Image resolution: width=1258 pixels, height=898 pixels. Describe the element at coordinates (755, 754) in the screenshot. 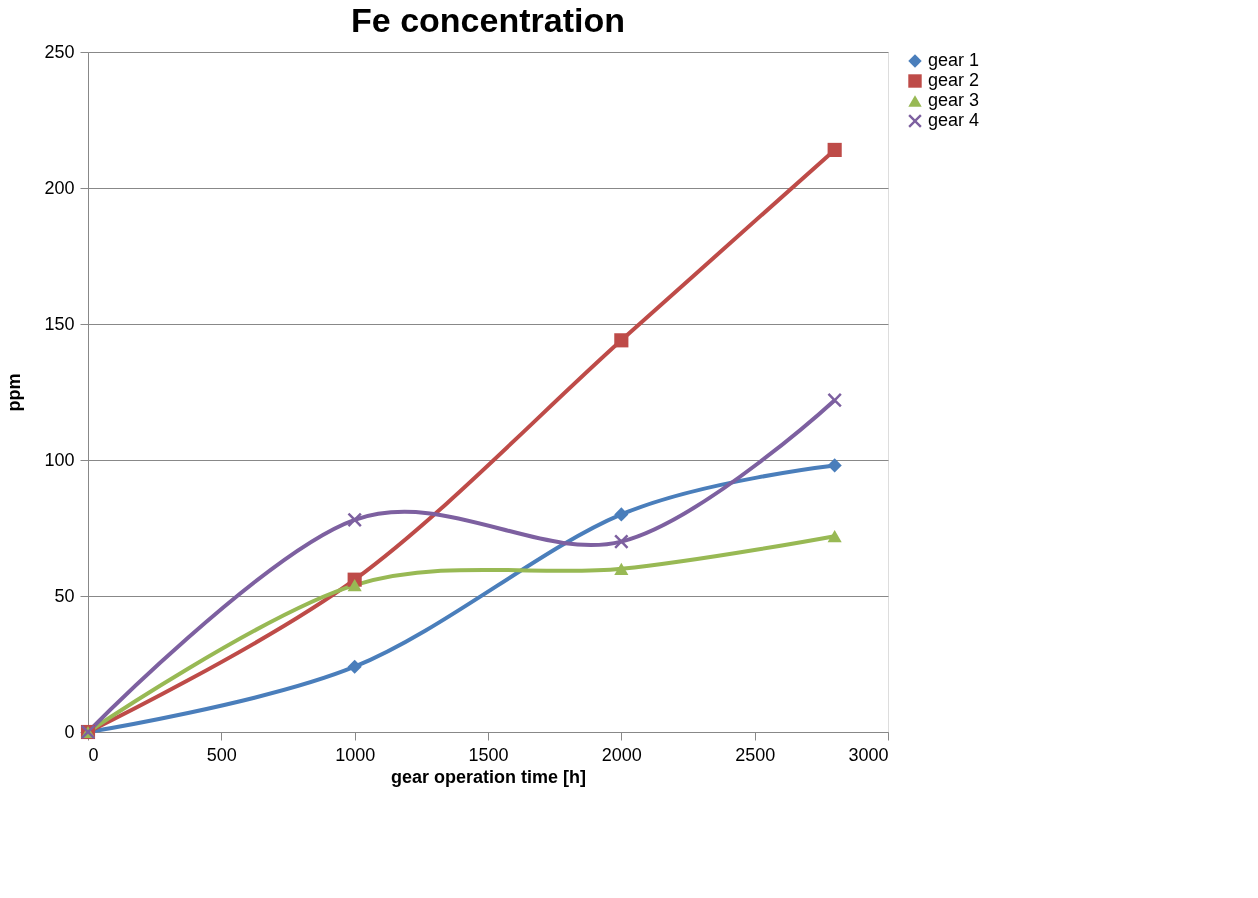

I see `x-tick-label: 2500` at that location.